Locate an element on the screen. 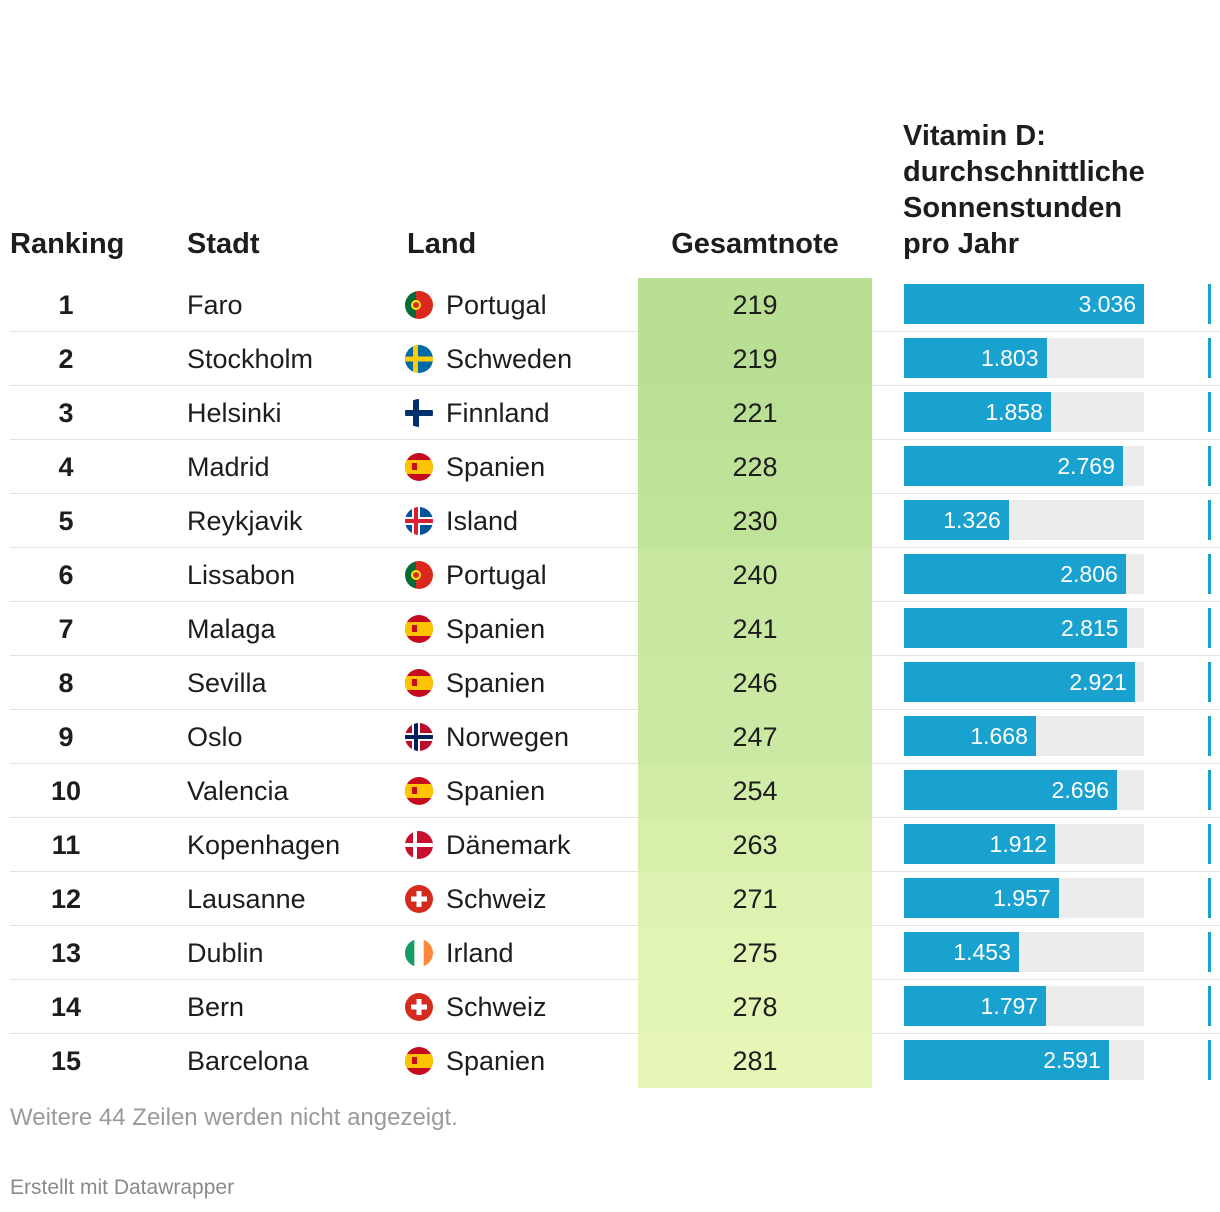 This screenshot has height=1212, width=1220. country-cell: Portugal is located at coordinates (476, 575).